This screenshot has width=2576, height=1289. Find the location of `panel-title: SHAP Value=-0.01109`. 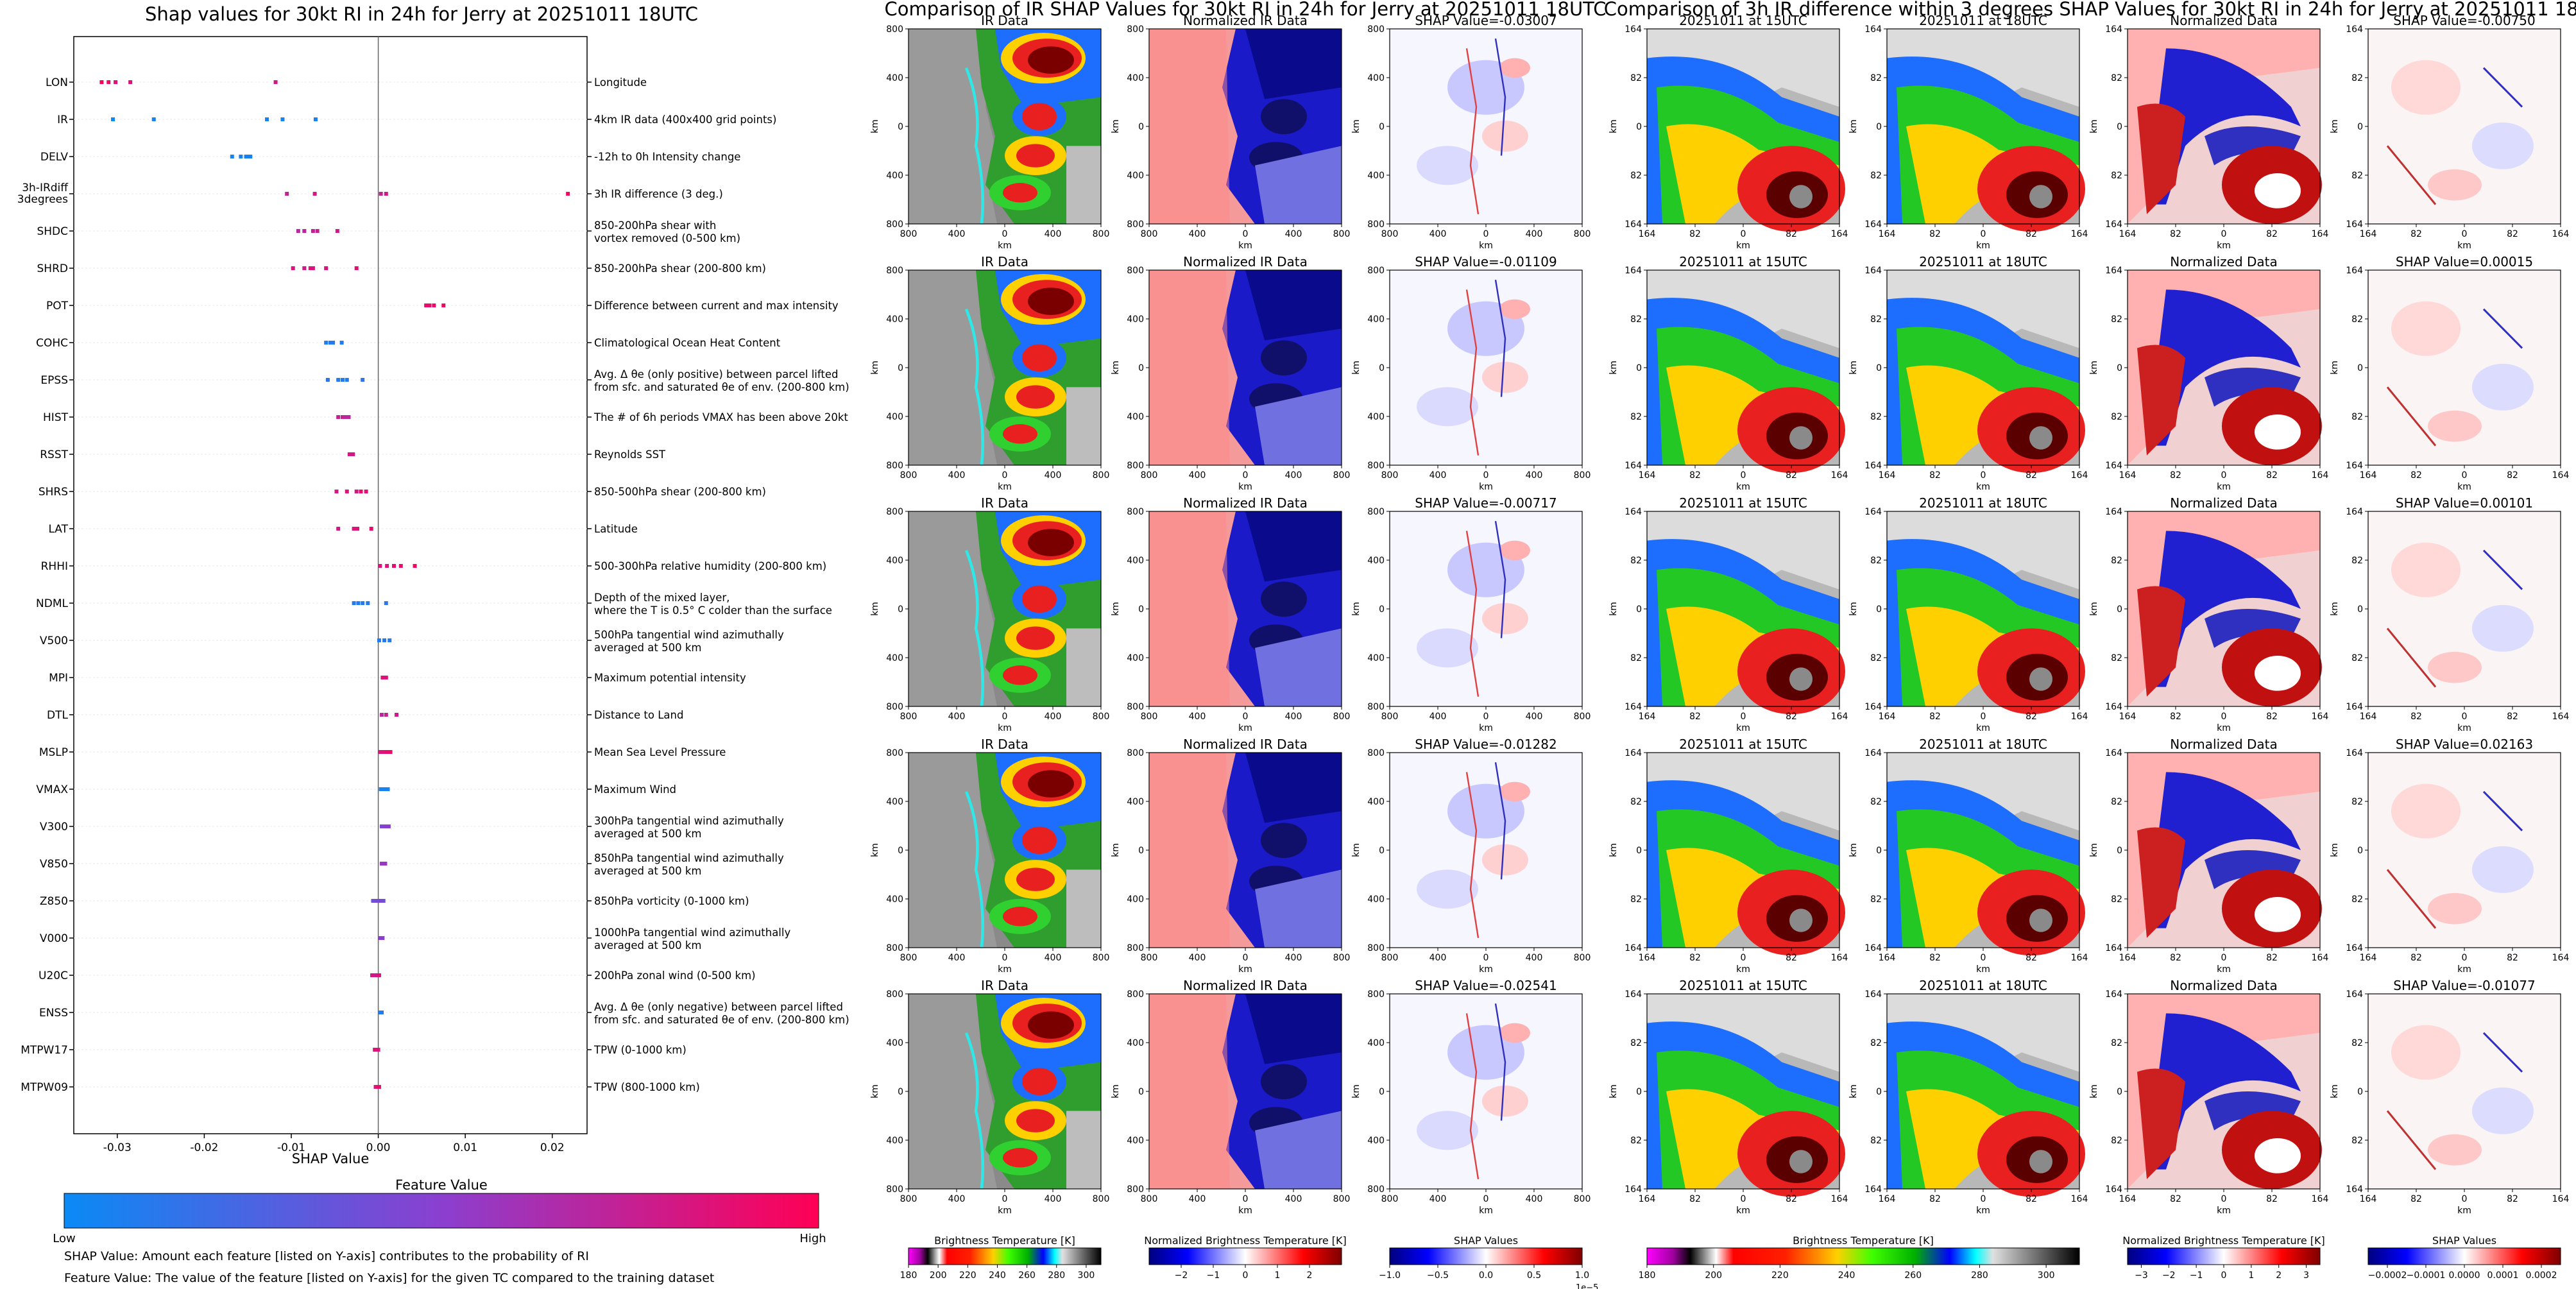

panel-title: SHAP Value=-0.01109 is located at coordinates (1486, 261).